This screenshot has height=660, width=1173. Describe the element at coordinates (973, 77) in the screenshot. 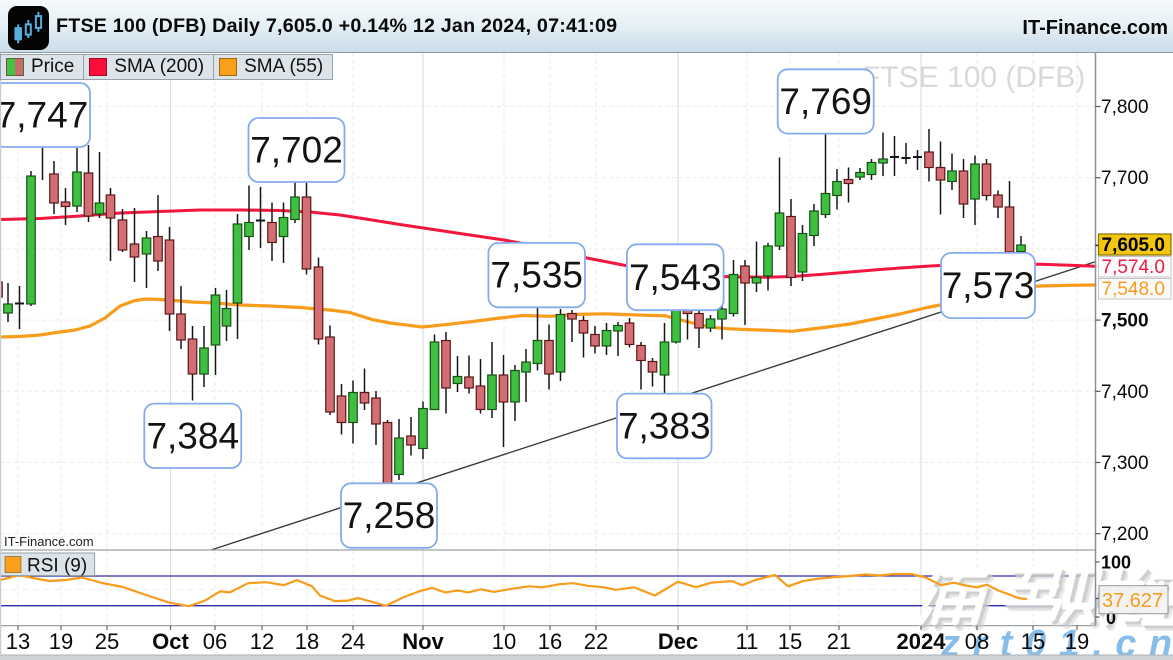

I see `svg-text: FTSE 100 (DFB)` at that location.